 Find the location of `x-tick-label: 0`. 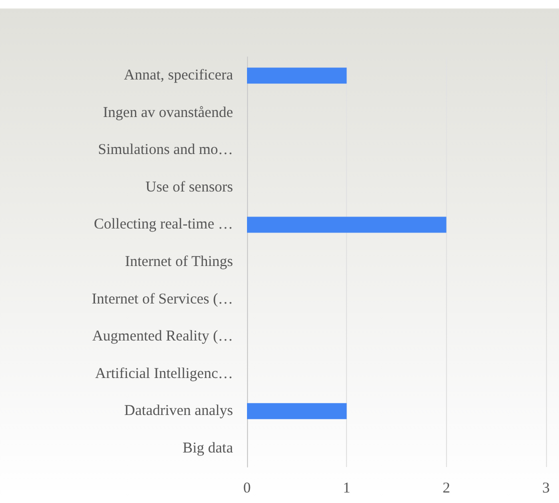

x-tick-label: 0 is located at coordinates (247, 488).